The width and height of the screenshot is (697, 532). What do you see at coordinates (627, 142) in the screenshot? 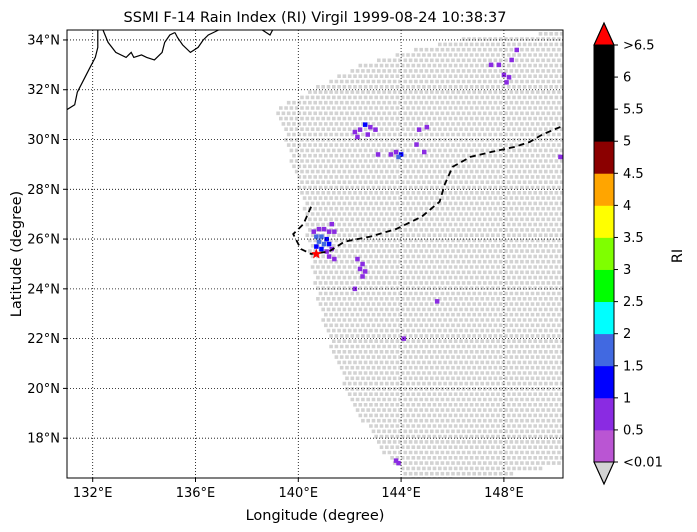
I see `colorbar-tick-label: 5` at bounding box center [627, 142].